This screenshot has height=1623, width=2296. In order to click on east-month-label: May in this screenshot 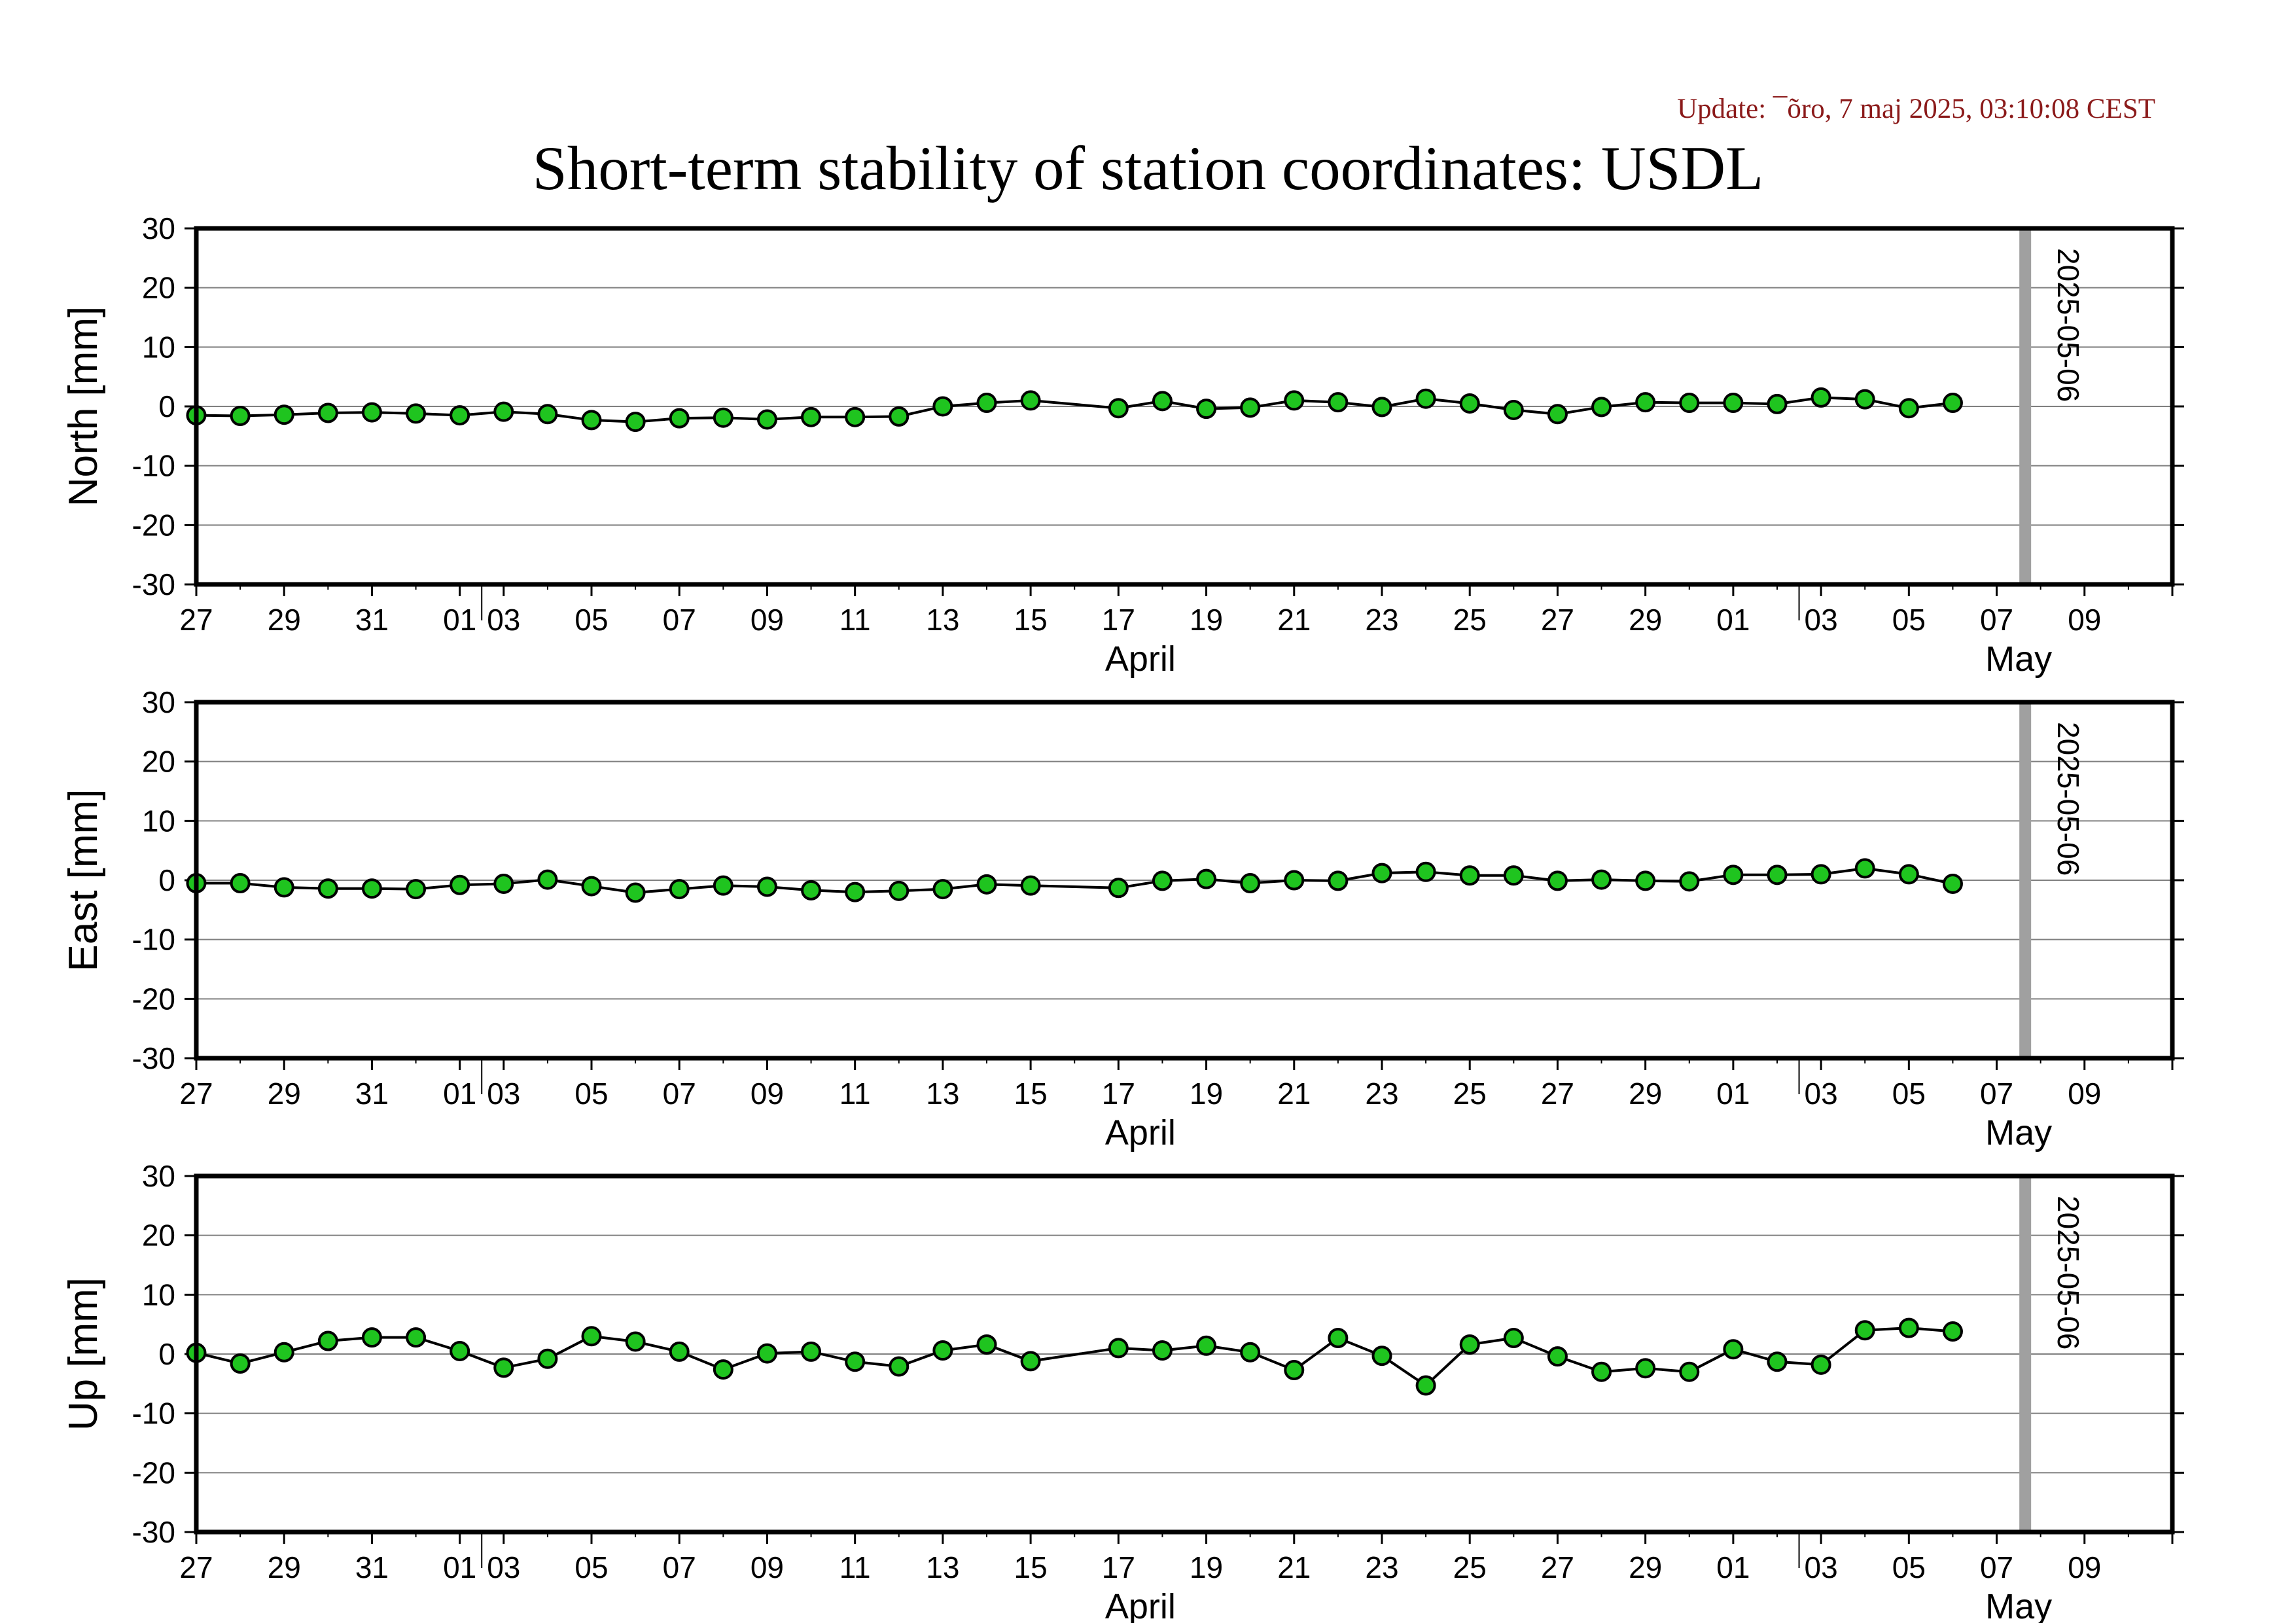, I will do `click(2019, 1132)`.